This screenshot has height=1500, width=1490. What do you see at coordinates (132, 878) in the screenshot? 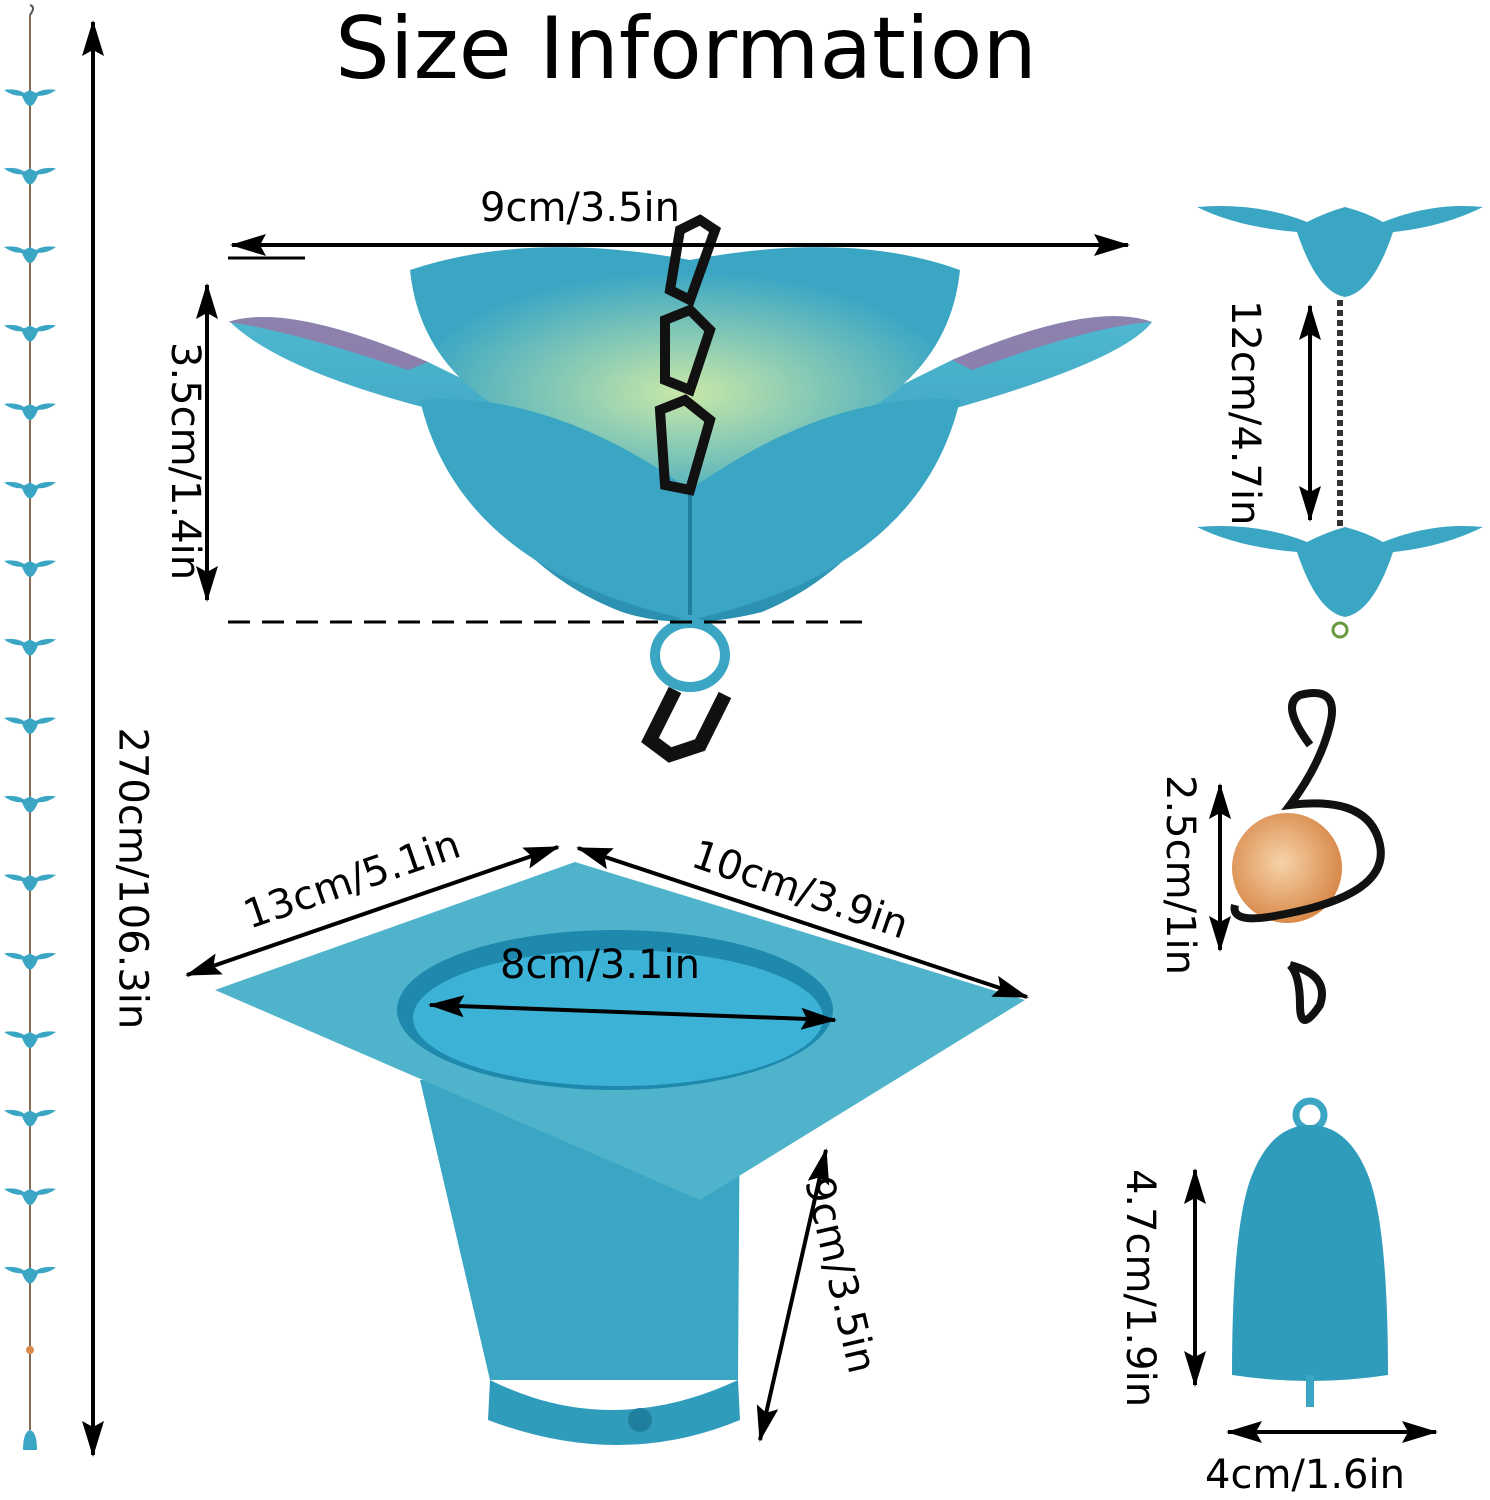
I see `total-length-label: 270cm/106.3in` at bounding box center [132, 878].